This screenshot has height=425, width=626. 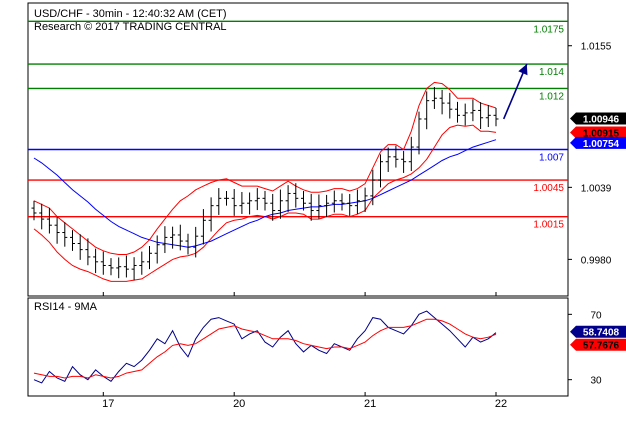 I want to click on rsi-badge-rsi_ma-label: 57.7676, so click(x=601, y=346).